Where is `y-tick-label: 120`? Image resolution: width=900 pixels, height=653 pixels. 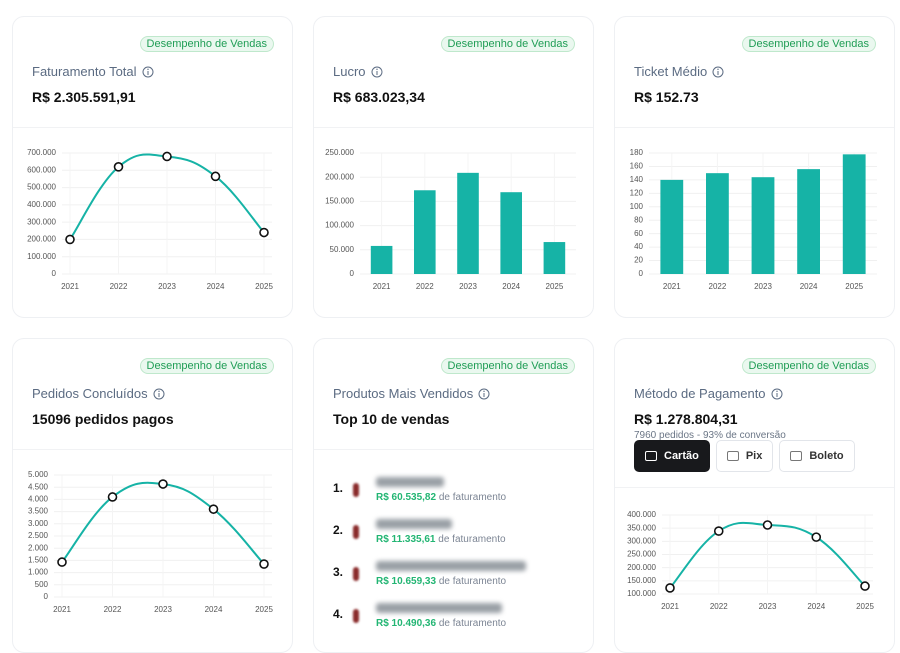 y-tick-label: 120 is located at coordinates (637, 192).